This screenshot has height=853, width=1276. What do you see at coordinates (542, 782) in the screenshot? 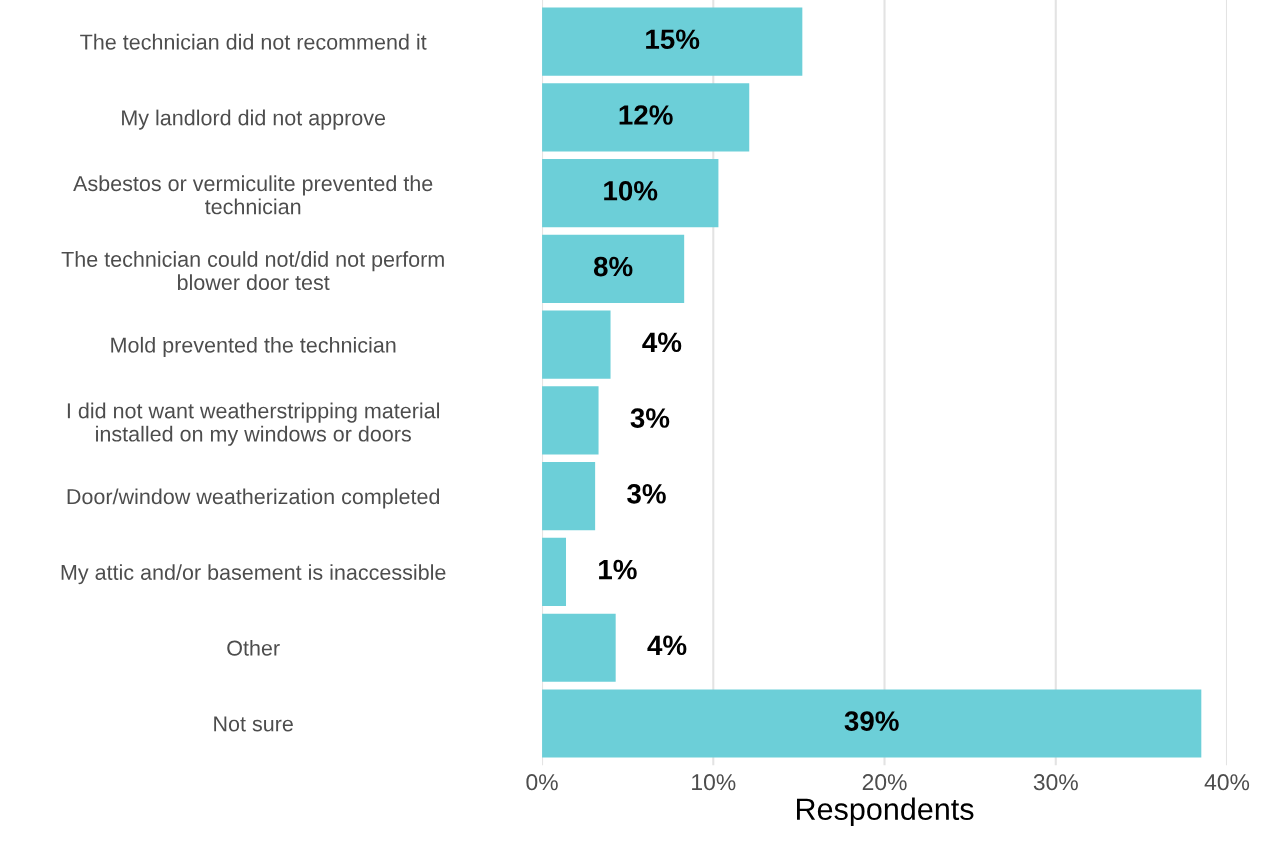
I see `x-tick-label: 0%` at bounding box center [542, 782].